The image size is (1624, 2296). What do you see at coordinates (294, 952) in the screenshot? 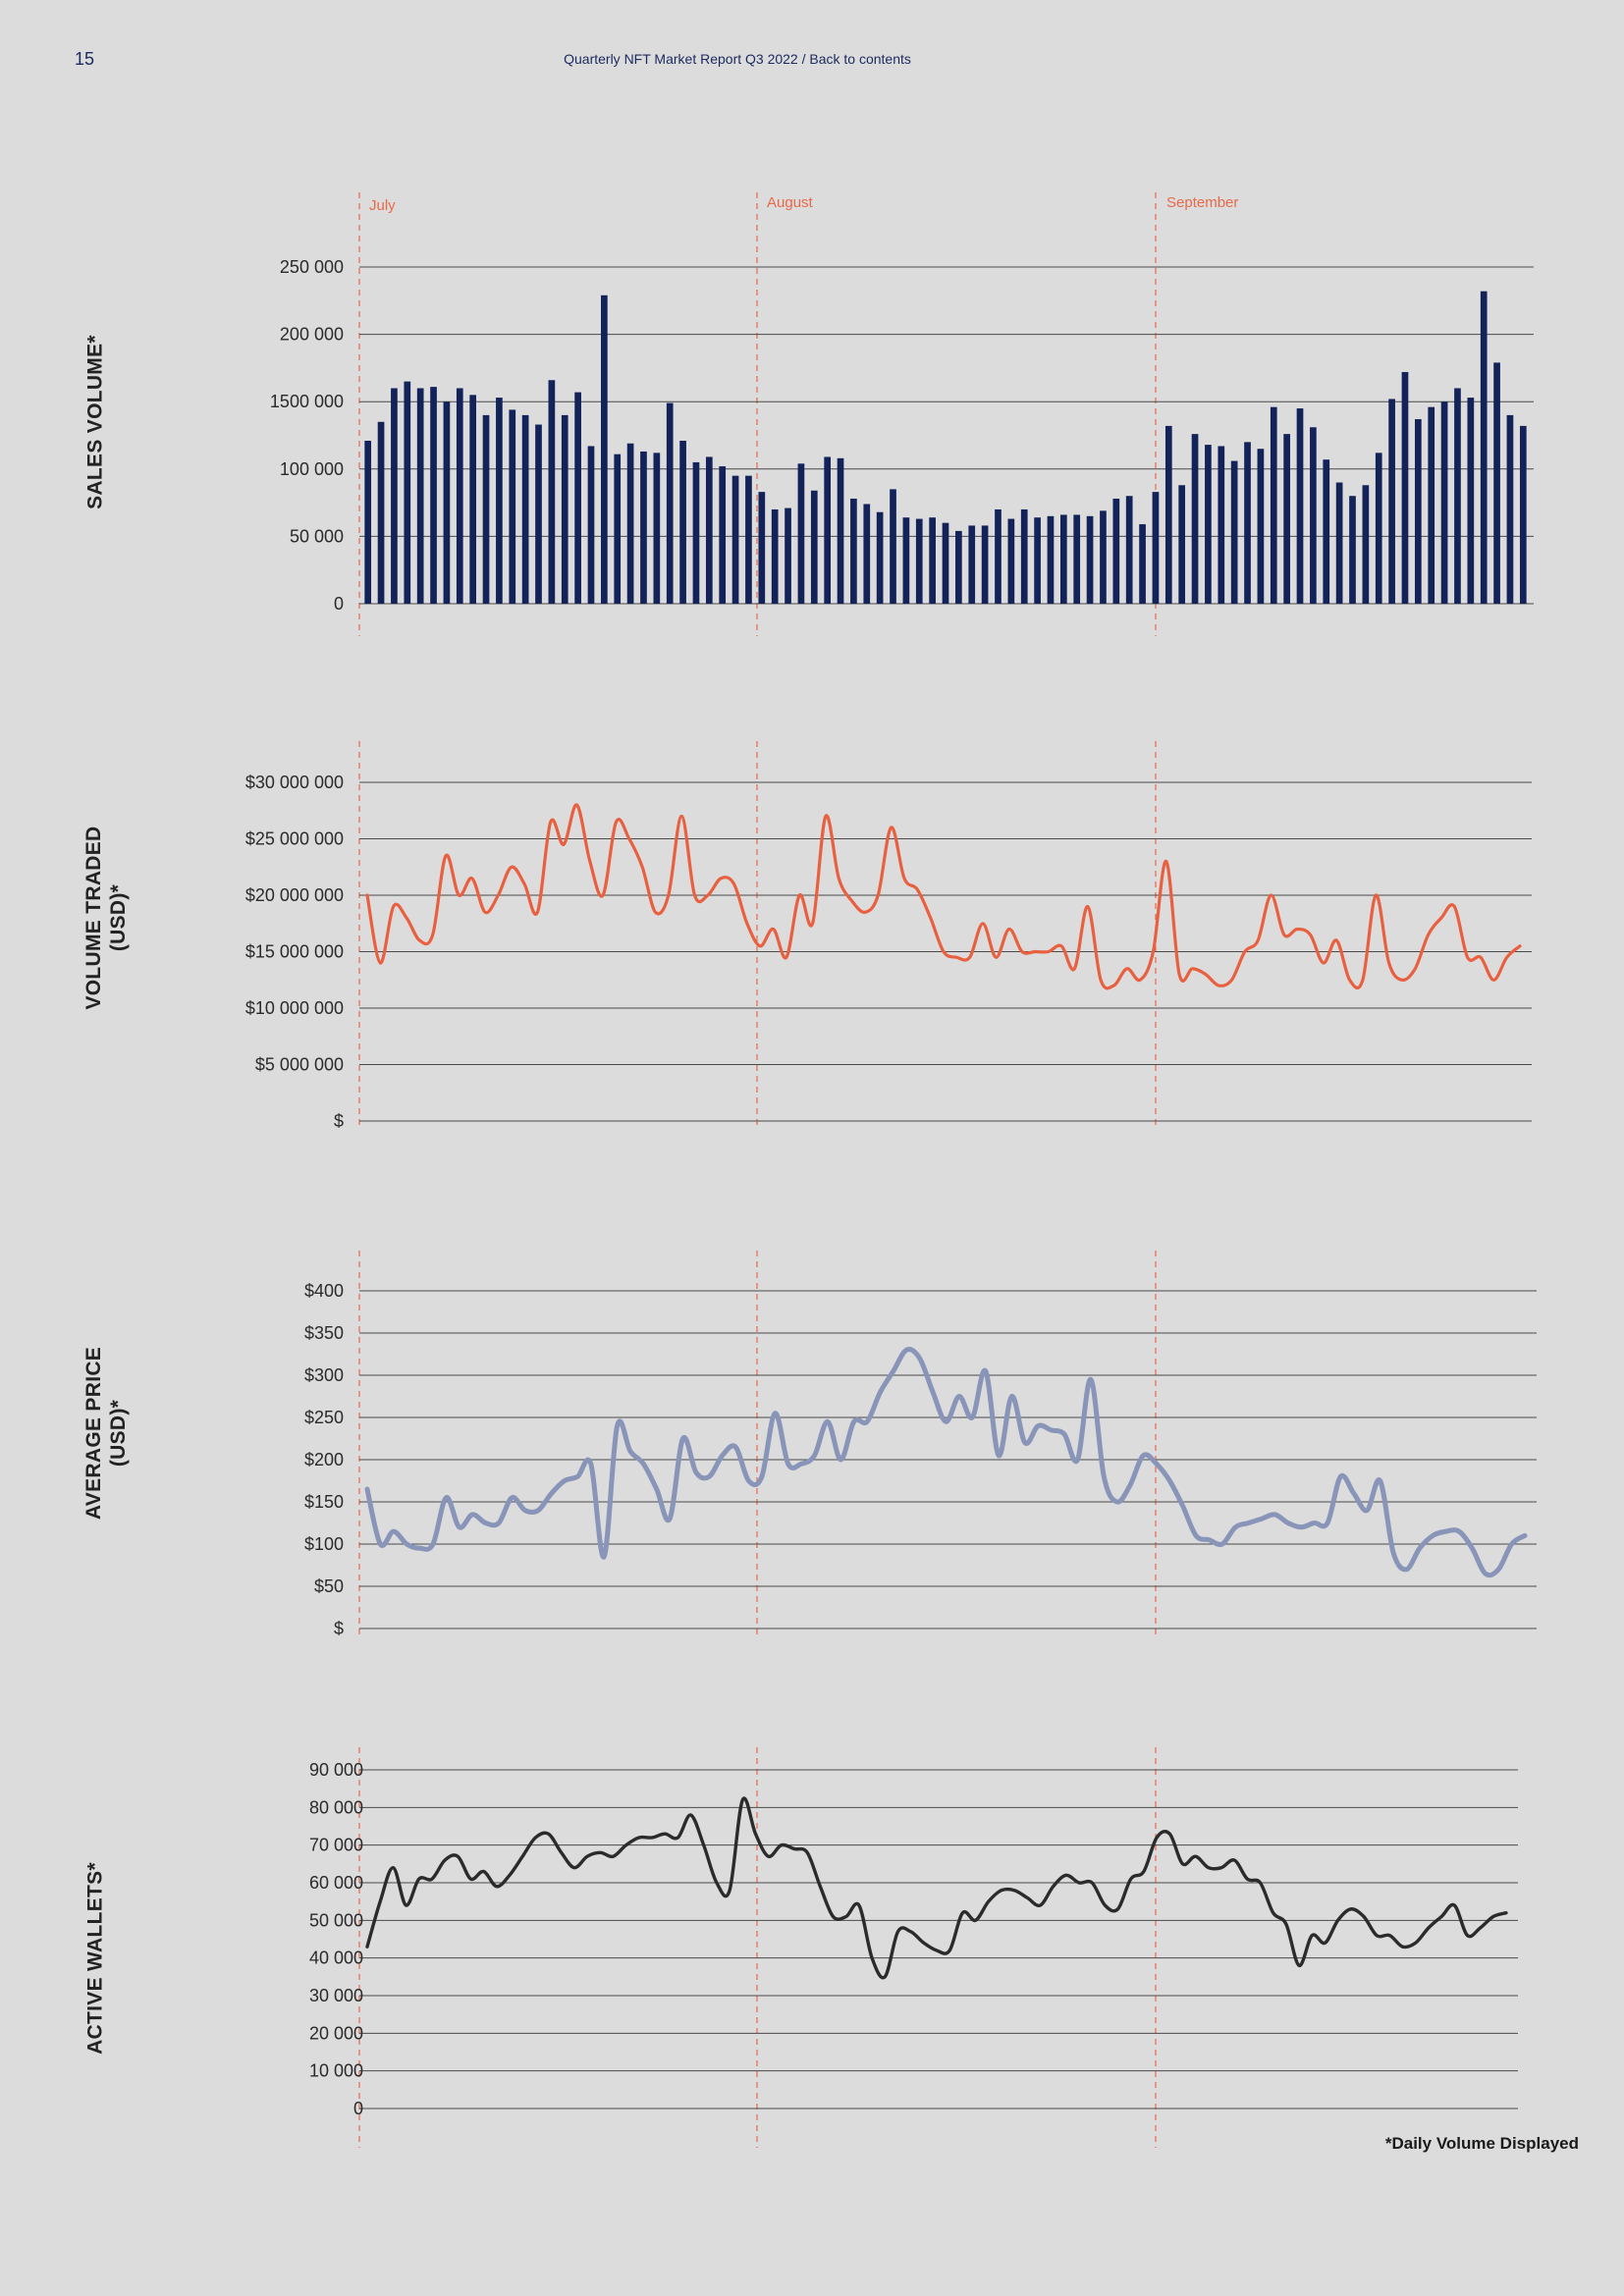
I see `y-tick-label: $15 000 000` at bounding box center [294, 952].